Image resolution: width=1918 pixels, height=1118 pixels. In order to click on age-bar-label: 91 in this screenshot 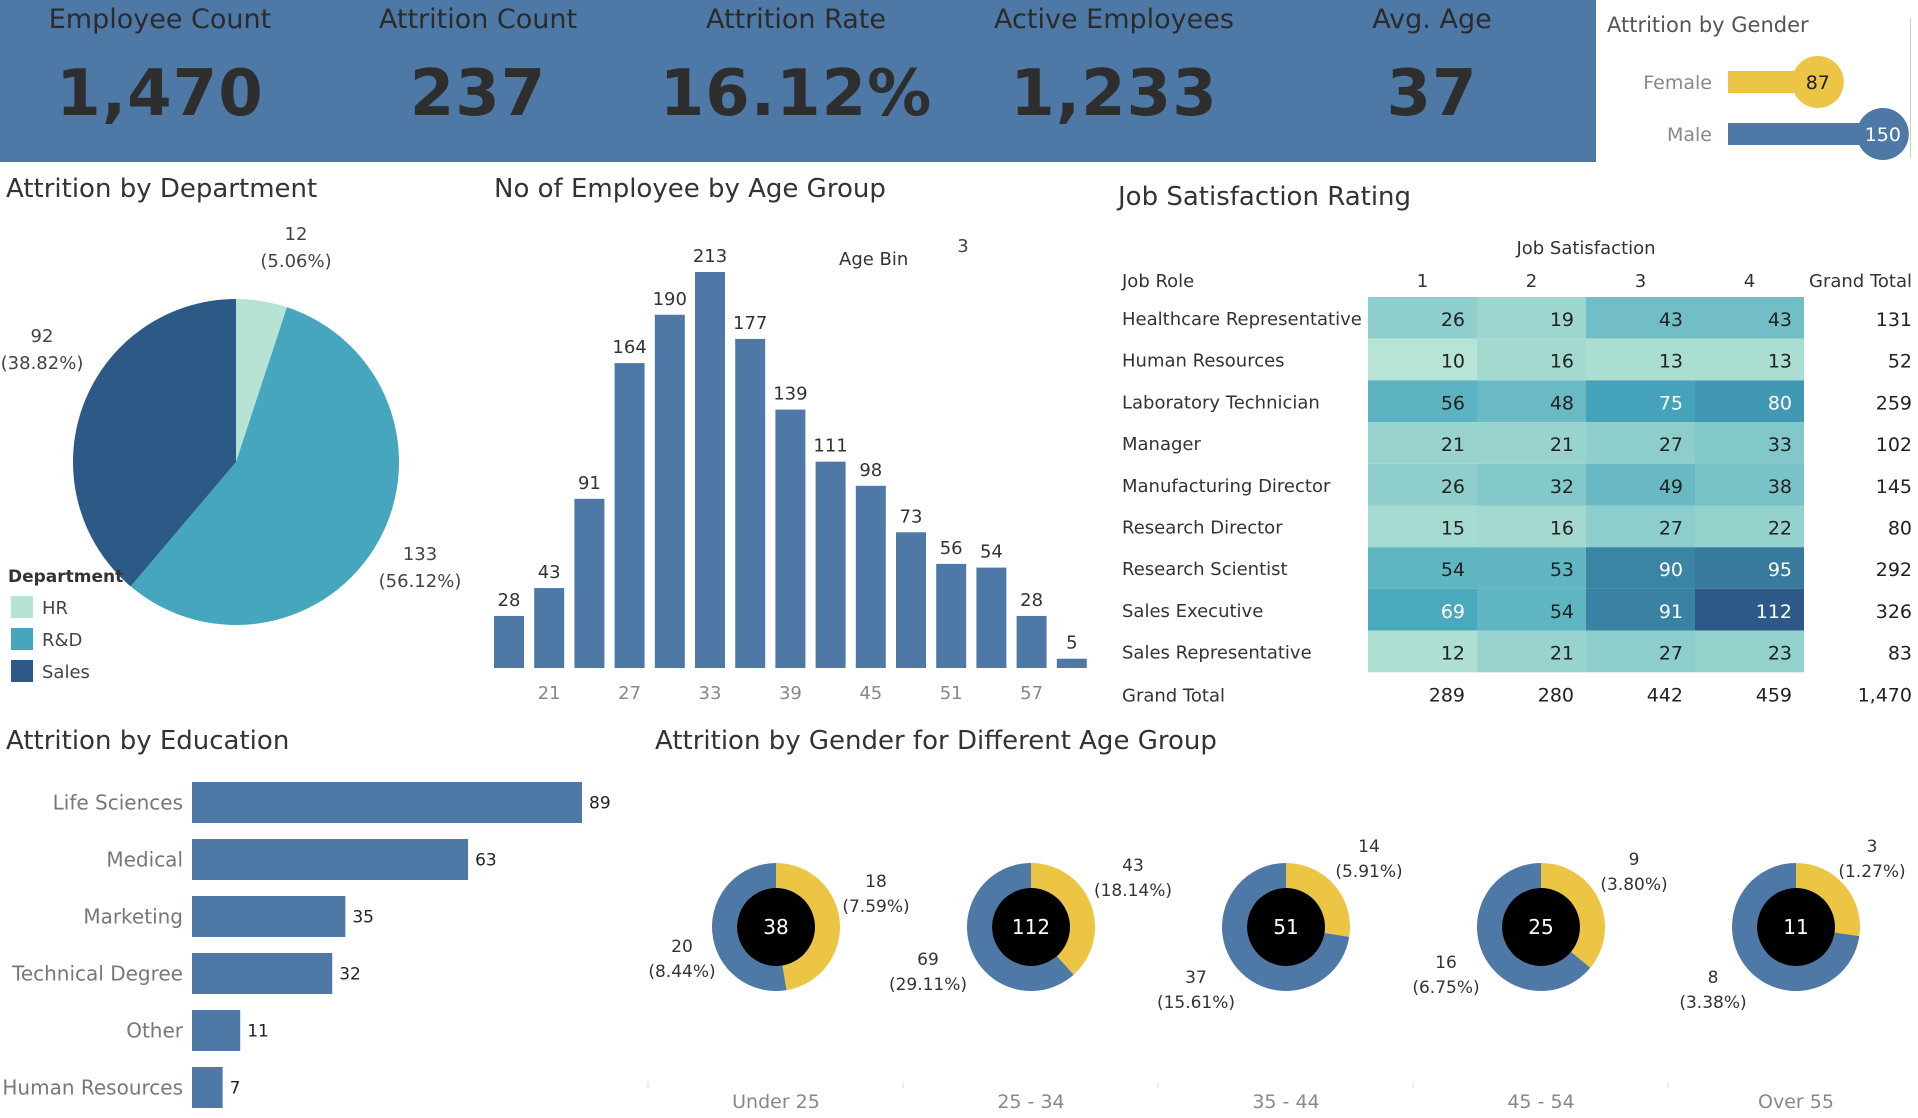, I will do `click(589, 483)`.